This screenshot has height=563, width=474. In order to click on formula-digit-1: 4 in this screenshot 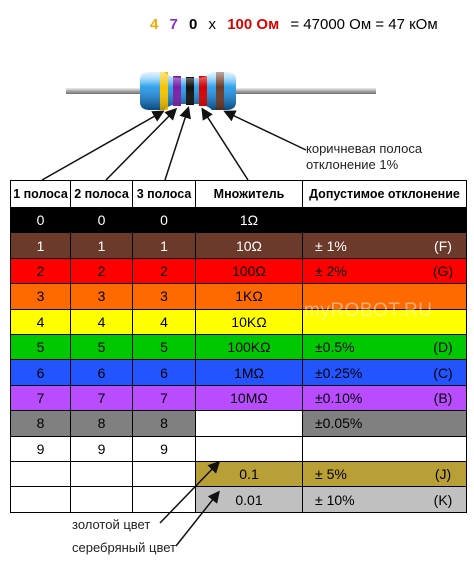, I will do `click(154, 24)`.